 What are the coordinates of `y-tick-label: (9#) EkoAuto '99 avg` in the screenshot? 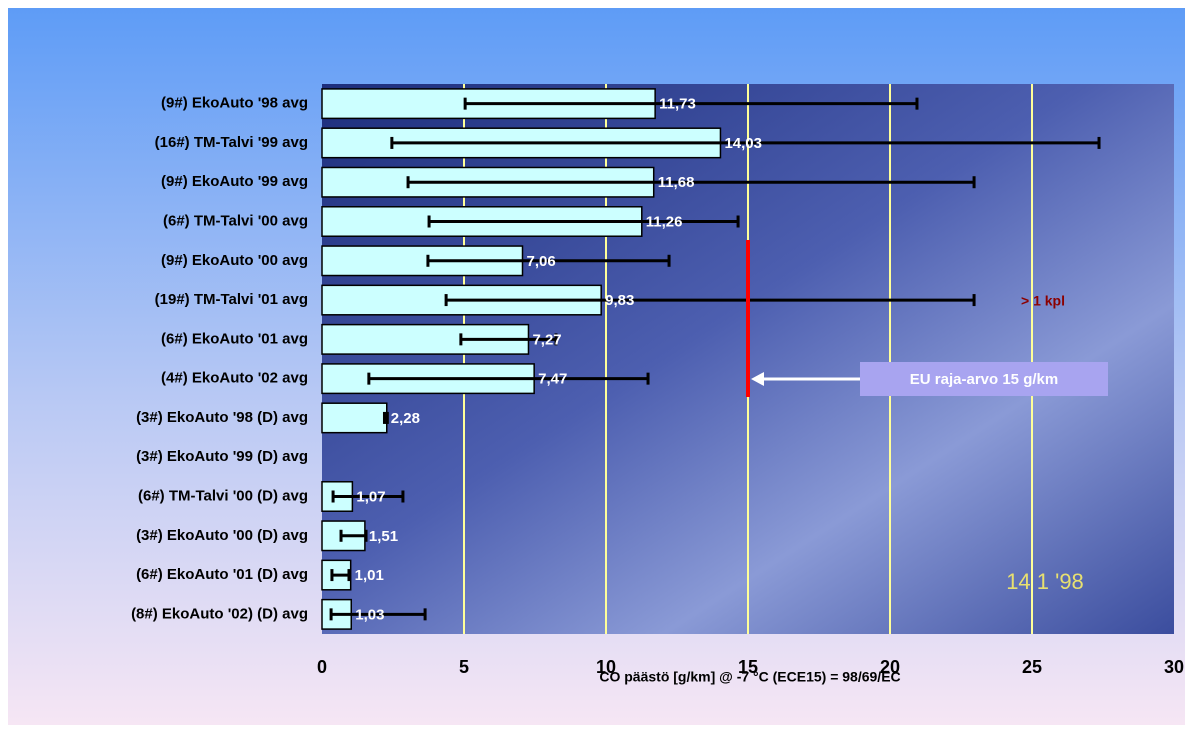 It's located at (234, 181).